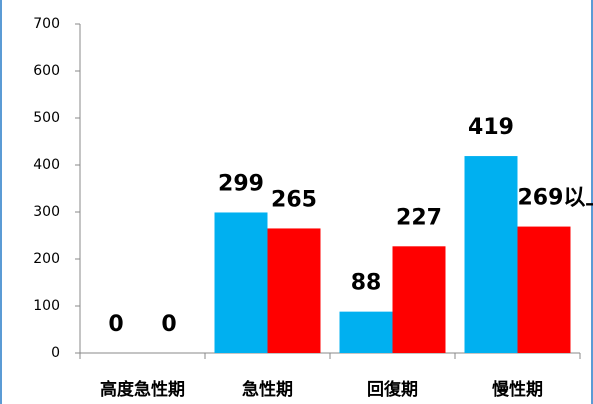 The width and height of the screenshot is (593, 404). Describe the element at coordinates (46, 259) in the screenshot. I see `y-tick-label: 200` at that location.